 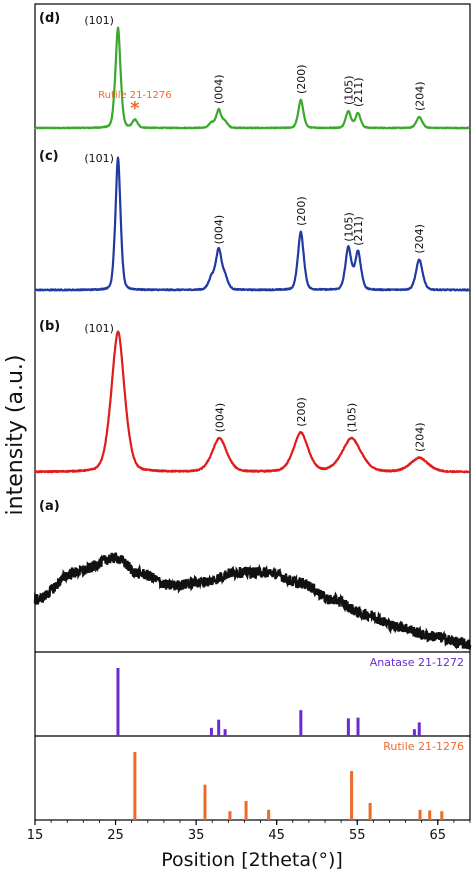 What do you see at coordinates (249, 831) in the screenshot?
I see `x-axis: 15 25 35 45 55 65` at bounding box center [249, 831].